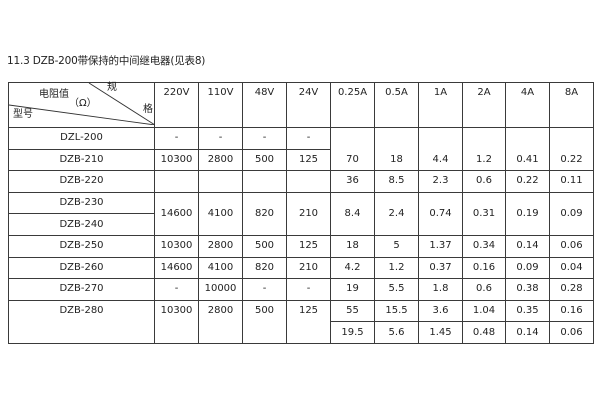 The image size is (600, 400). Describe the element at coordinates (396, 311) in the screenshot. I see `current-value-cell: 15.5` at that location.